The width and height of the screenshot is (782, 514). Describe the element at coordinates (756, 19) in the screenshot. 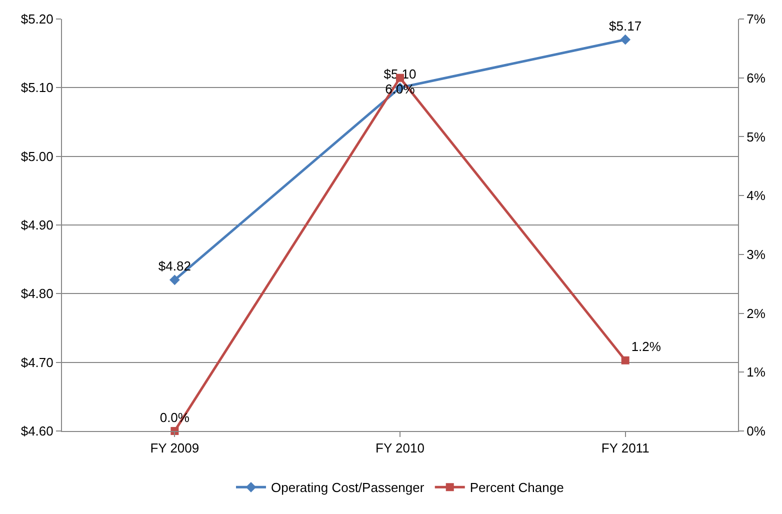

I see `y2-tick-label: 7%` at that location.